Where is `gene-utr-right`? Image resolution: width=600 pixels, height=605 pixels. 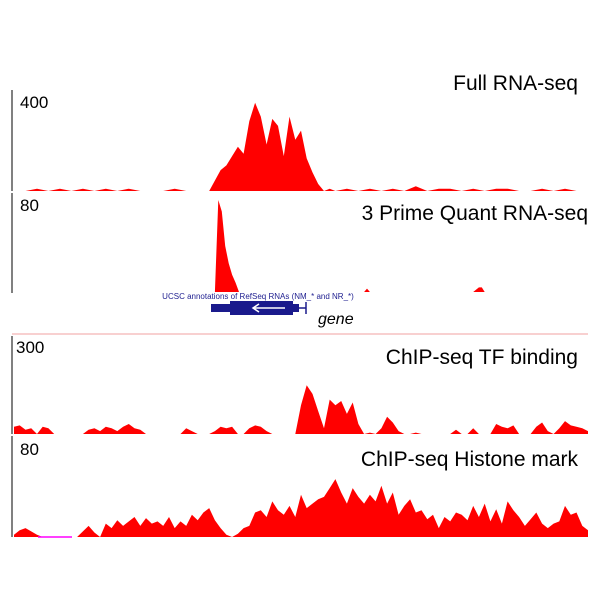 gene-utr-right is located at coordinates (296, 308).